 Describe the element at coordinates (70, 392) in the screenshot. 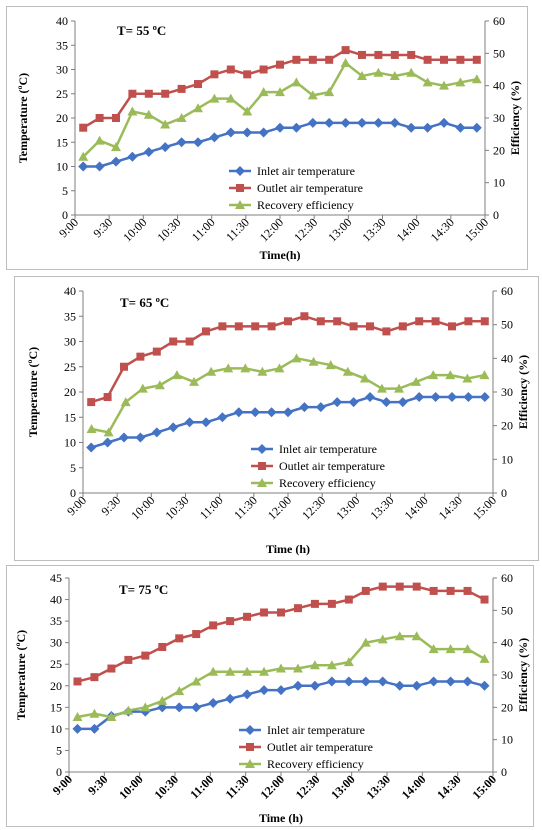

I see `left-tick-label: 20` at that location.